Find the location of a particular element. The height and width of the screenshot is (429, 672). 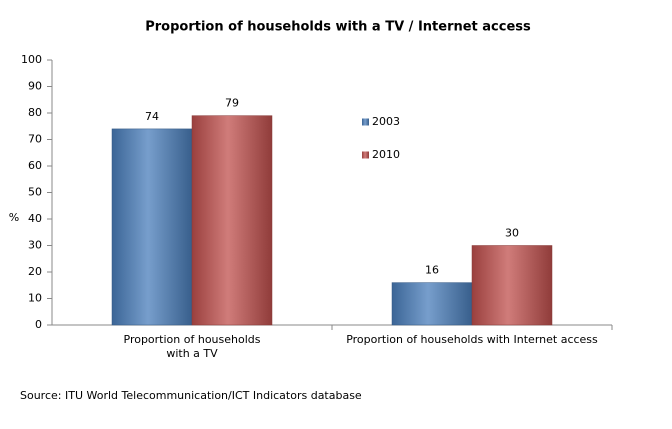

x-tick-label: Proportion of households with a TV is located at coordinates (192, 346).